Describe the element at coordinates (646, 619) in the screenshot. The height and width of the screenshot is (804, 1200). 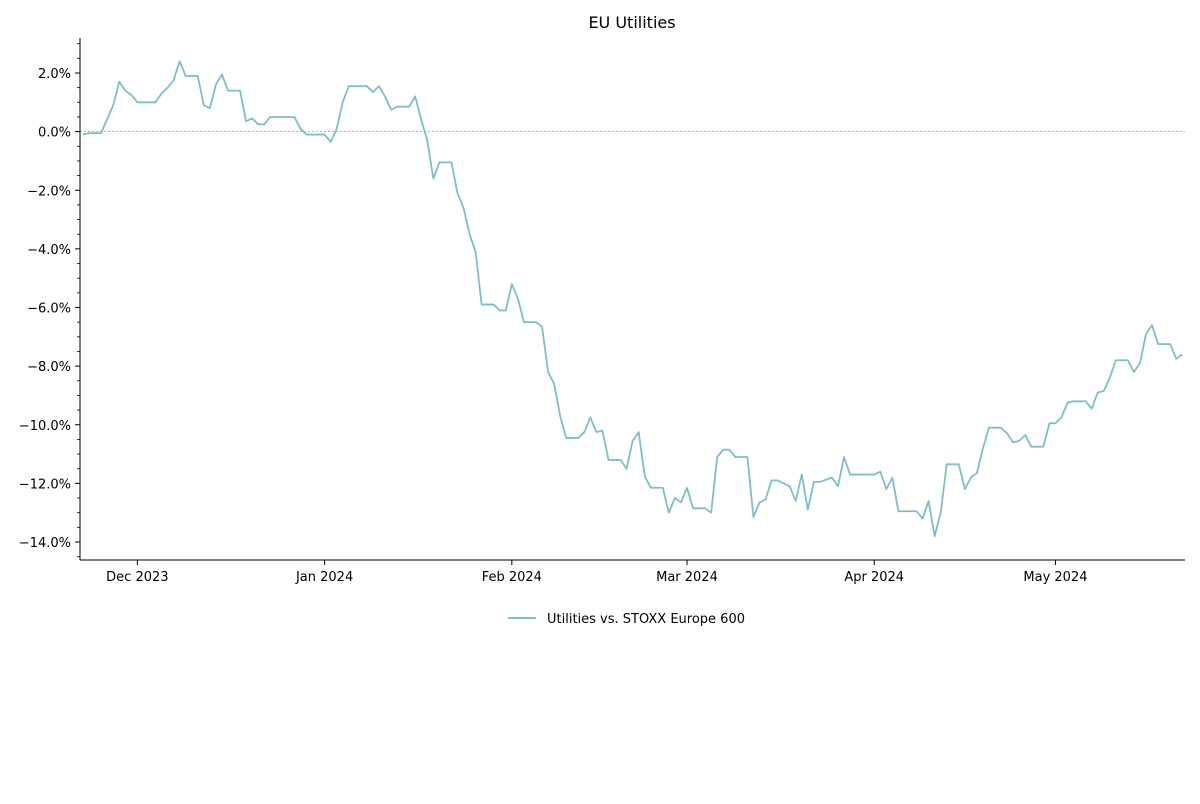
I see `legend-label: Utilities vs. STOXX Europe 600` at that location.